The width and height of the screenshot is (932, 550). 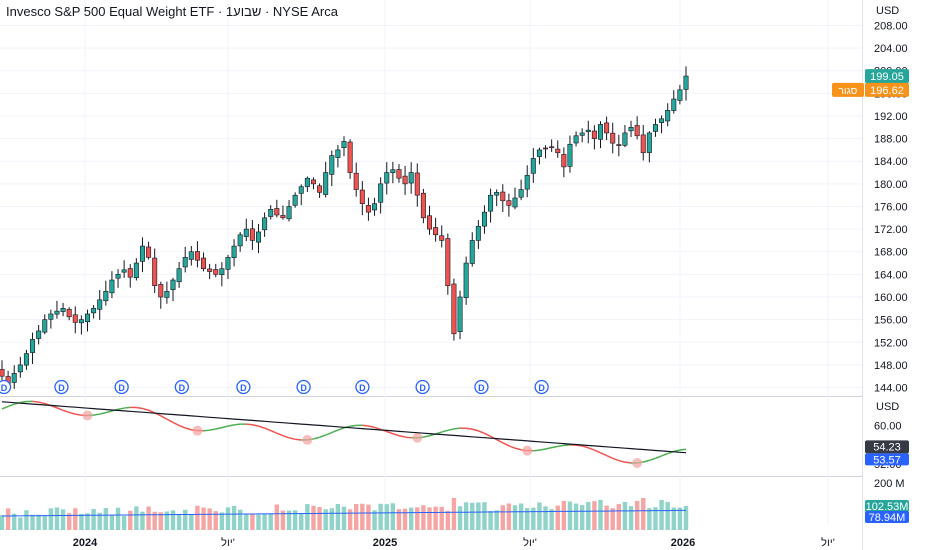 What do you see at coordinates (887, 77) in the screenshot?
I see `last-price-label: 199.05` at bounding box center [887, 77].